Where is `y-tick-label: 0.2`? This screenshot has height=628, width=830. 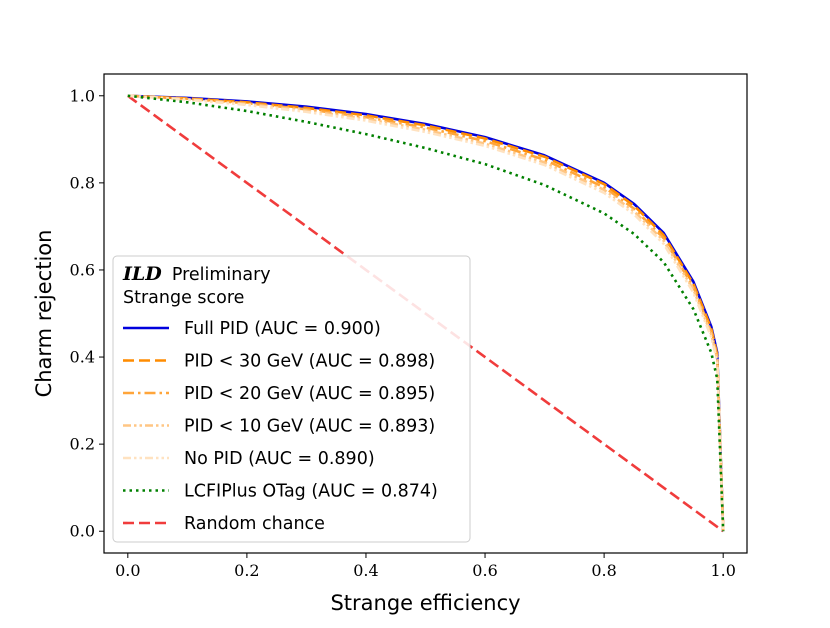 y-tick-label: 0.2 is located at coordinates (82, 444).